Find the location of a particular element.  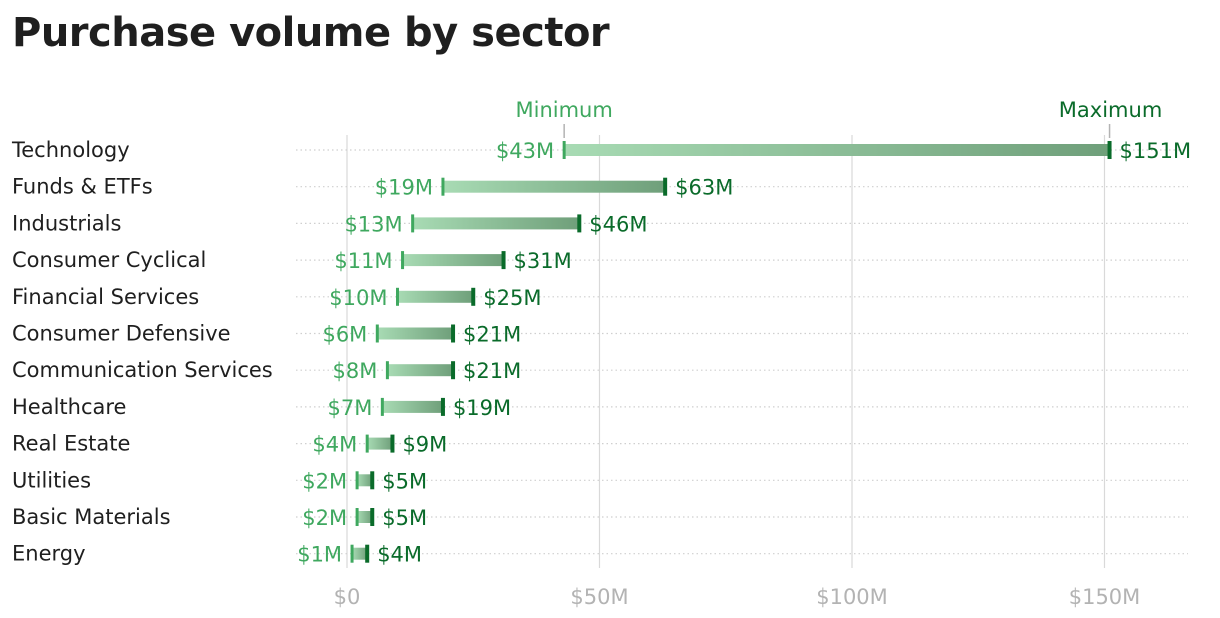

min-value-label: $19M is located at coordinates (404, 188).